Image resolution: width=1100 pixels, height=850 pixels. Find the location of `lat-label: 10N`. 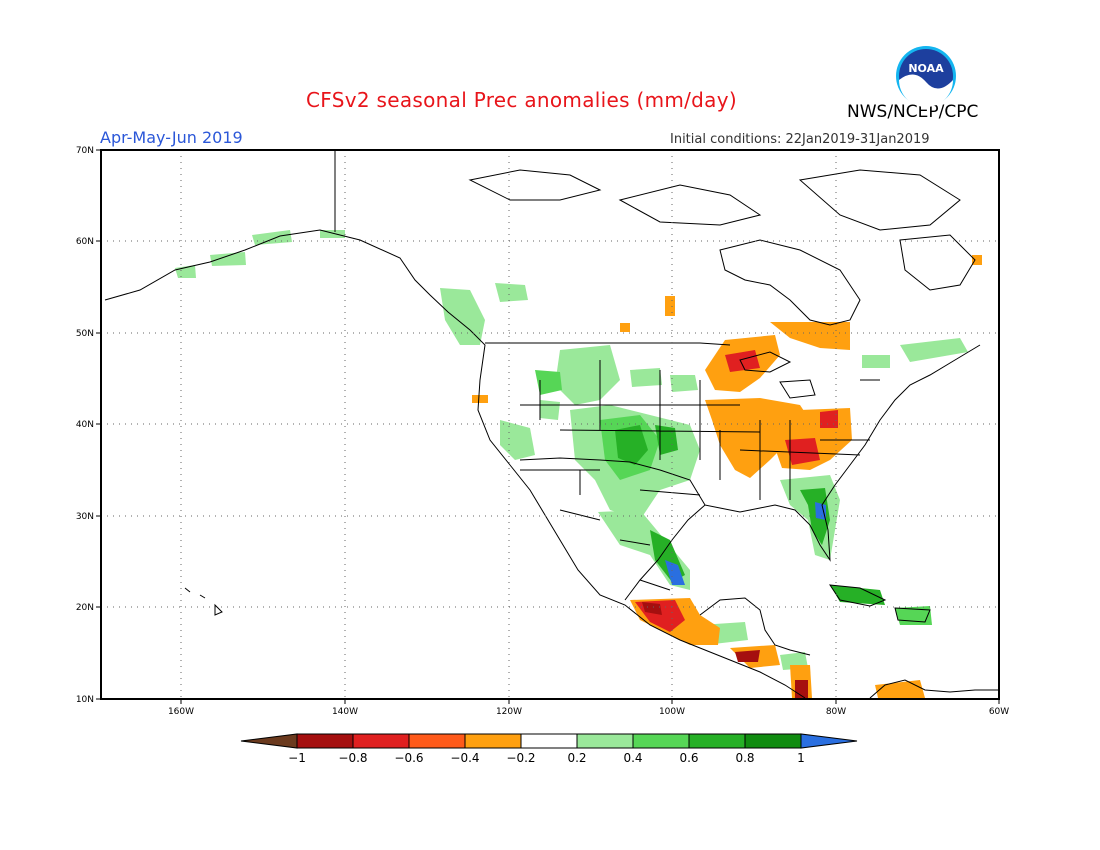

lat-label: 10N is located at coordinates (85, 700).